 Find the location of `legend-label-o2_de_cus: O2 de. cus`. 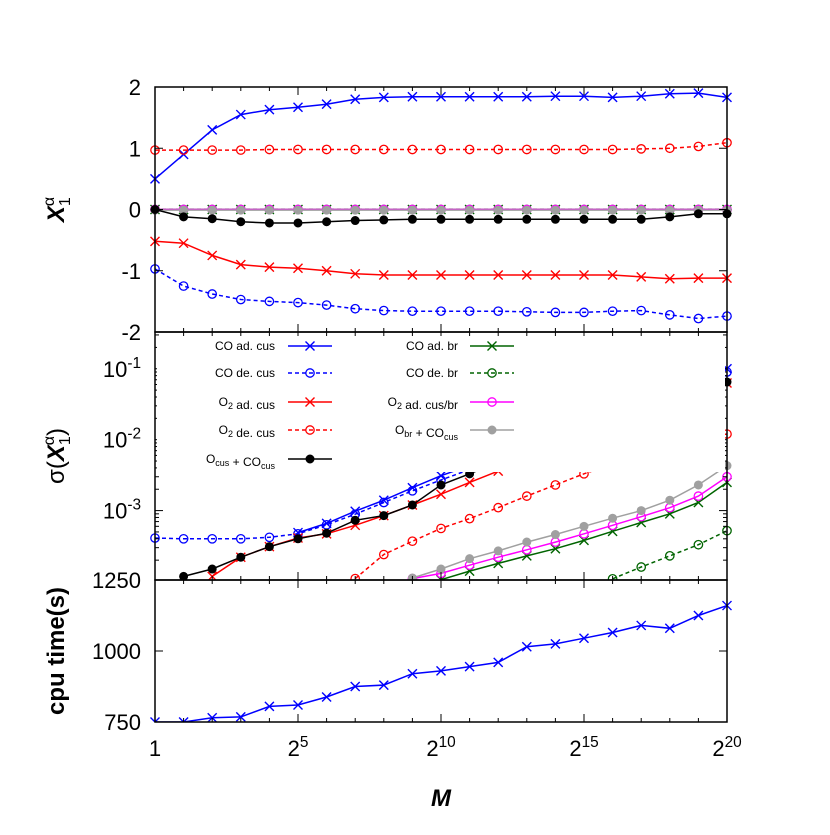

legend-label-o2_de_cus: O2 de. cus is located at coordinates (247, 431).